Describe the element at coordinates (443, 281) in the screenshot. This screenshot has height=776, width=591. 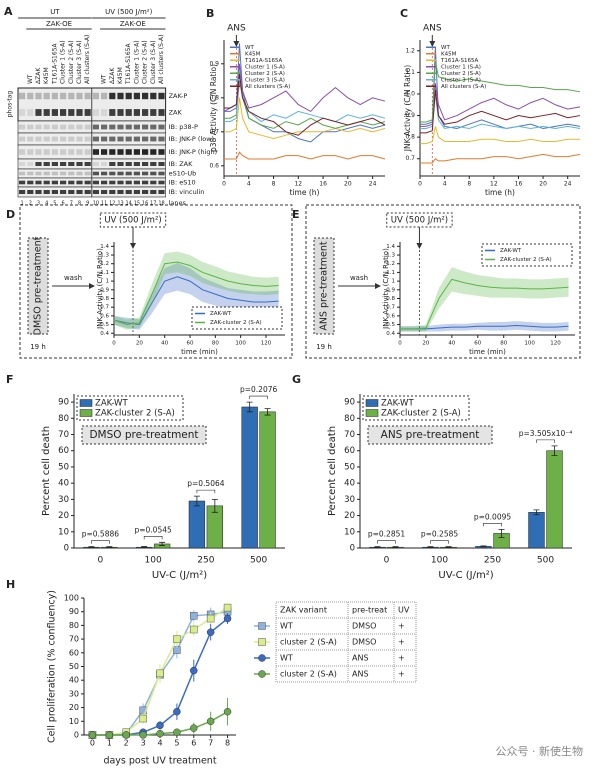
I see `panel-frame` at that location.